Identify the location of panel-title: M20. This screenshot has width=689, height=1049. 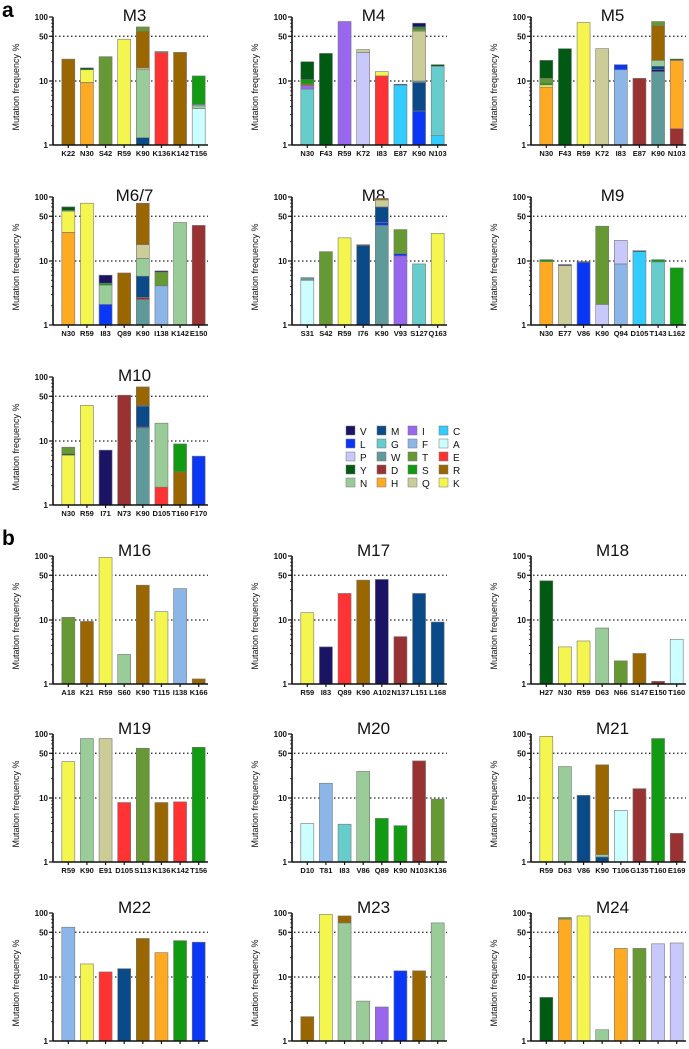
(373, 728).